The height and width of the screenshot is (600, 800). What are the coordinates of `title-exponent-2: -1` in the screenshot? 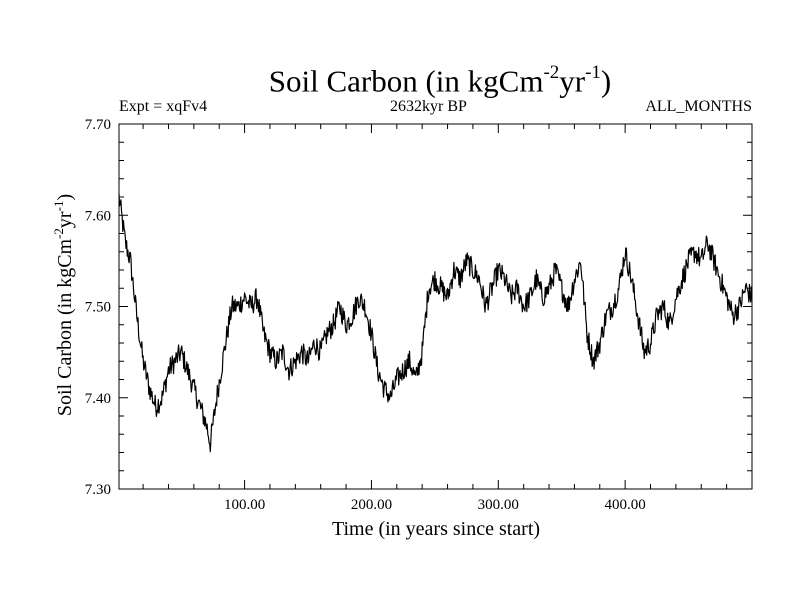 It's located at (593, 72).